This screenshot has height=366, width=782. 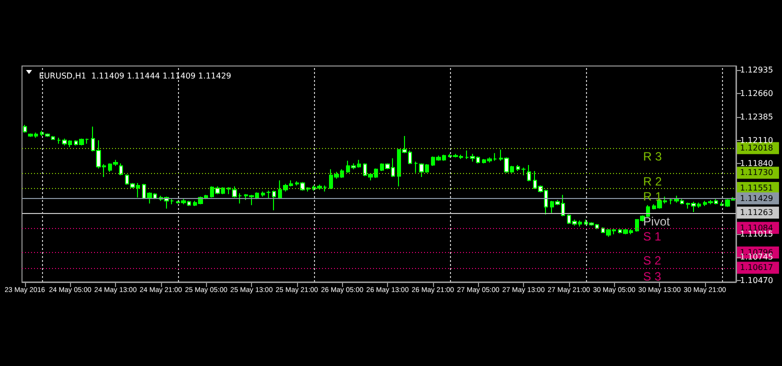 What do you see at coordinates (757, 163) in the screenshot?
I see `y-tick-label: 1.11840` at bounding box center [757, 163].